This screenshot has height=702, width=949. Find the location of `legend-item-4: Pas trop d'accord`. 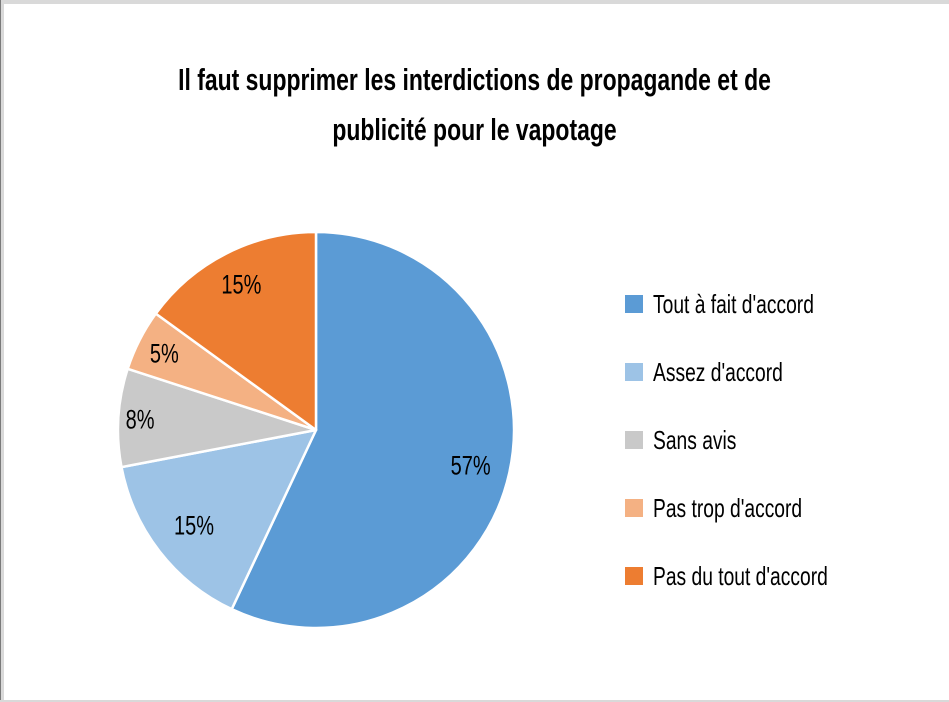

legend-item-4: Pas trop d'accord is located at coordinates (757, 508).